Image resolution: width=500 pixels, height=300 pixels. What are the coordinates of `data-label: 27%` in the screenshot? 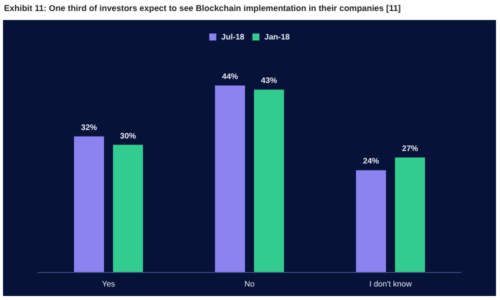 It's located at (410, 149).